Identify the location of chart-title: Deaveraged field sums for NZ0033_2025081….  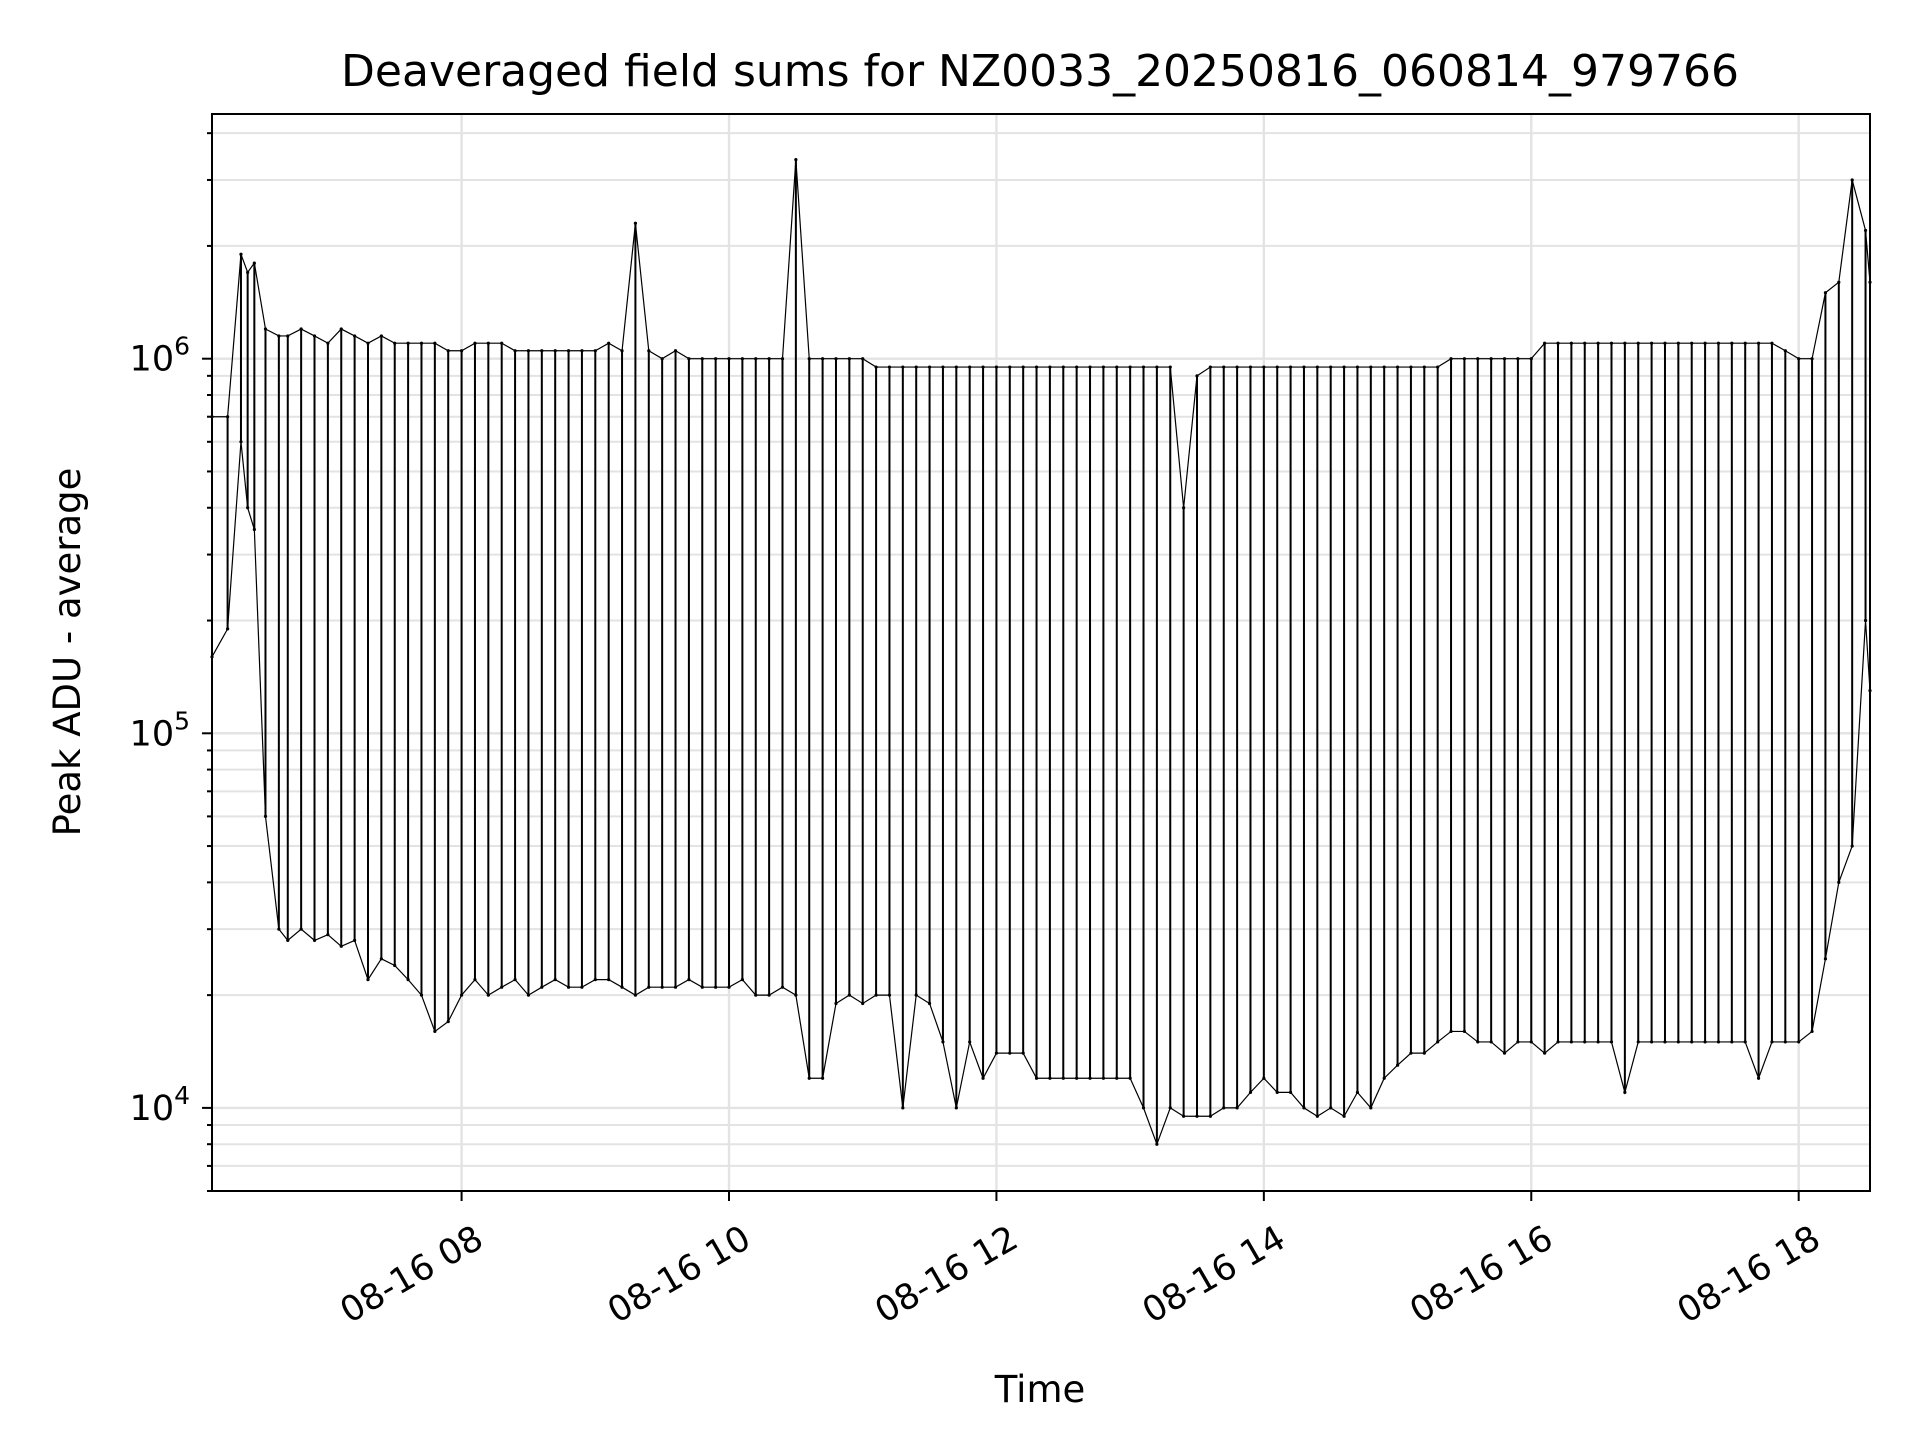
(1040, 71).